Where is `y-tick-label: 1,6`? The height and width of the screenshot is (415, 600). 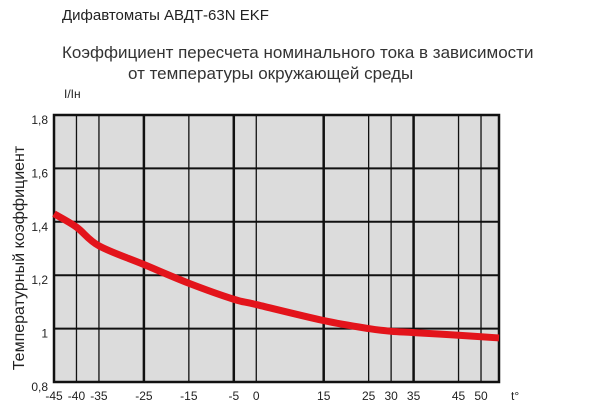 y-tick-label: 1,6 is located at coordinates (39, 173).